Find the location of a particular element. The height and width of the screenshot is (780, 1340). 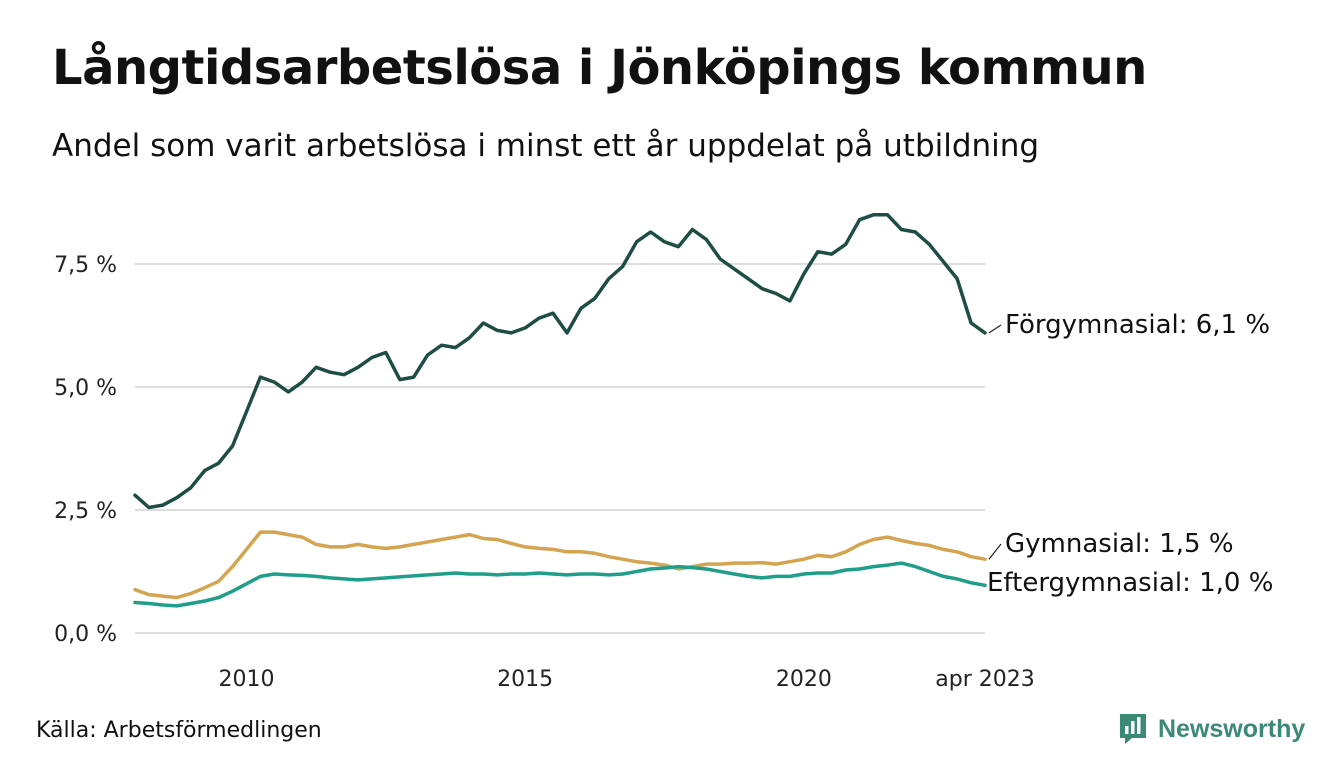

y-tick-label: 2,5 % is located at coordinates (85, 511).